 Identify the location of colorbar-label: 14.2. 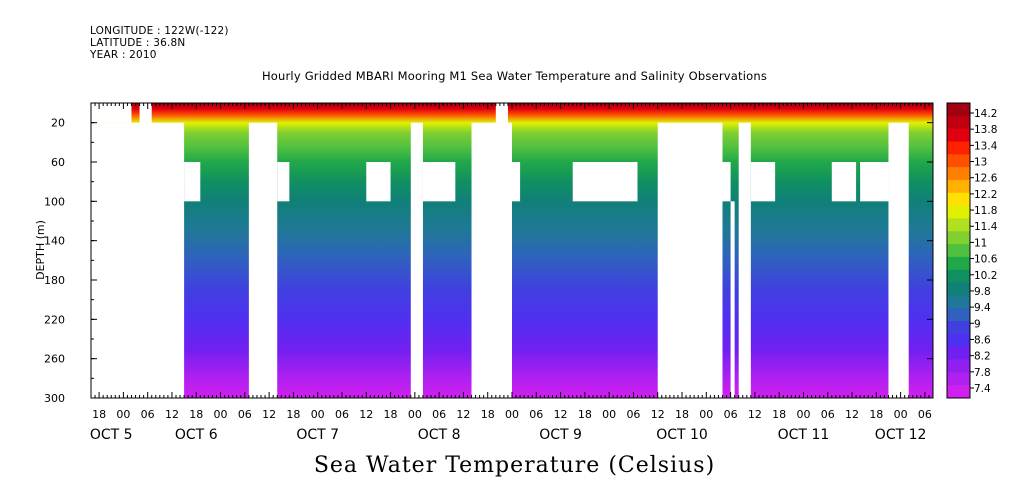
(985, 114).